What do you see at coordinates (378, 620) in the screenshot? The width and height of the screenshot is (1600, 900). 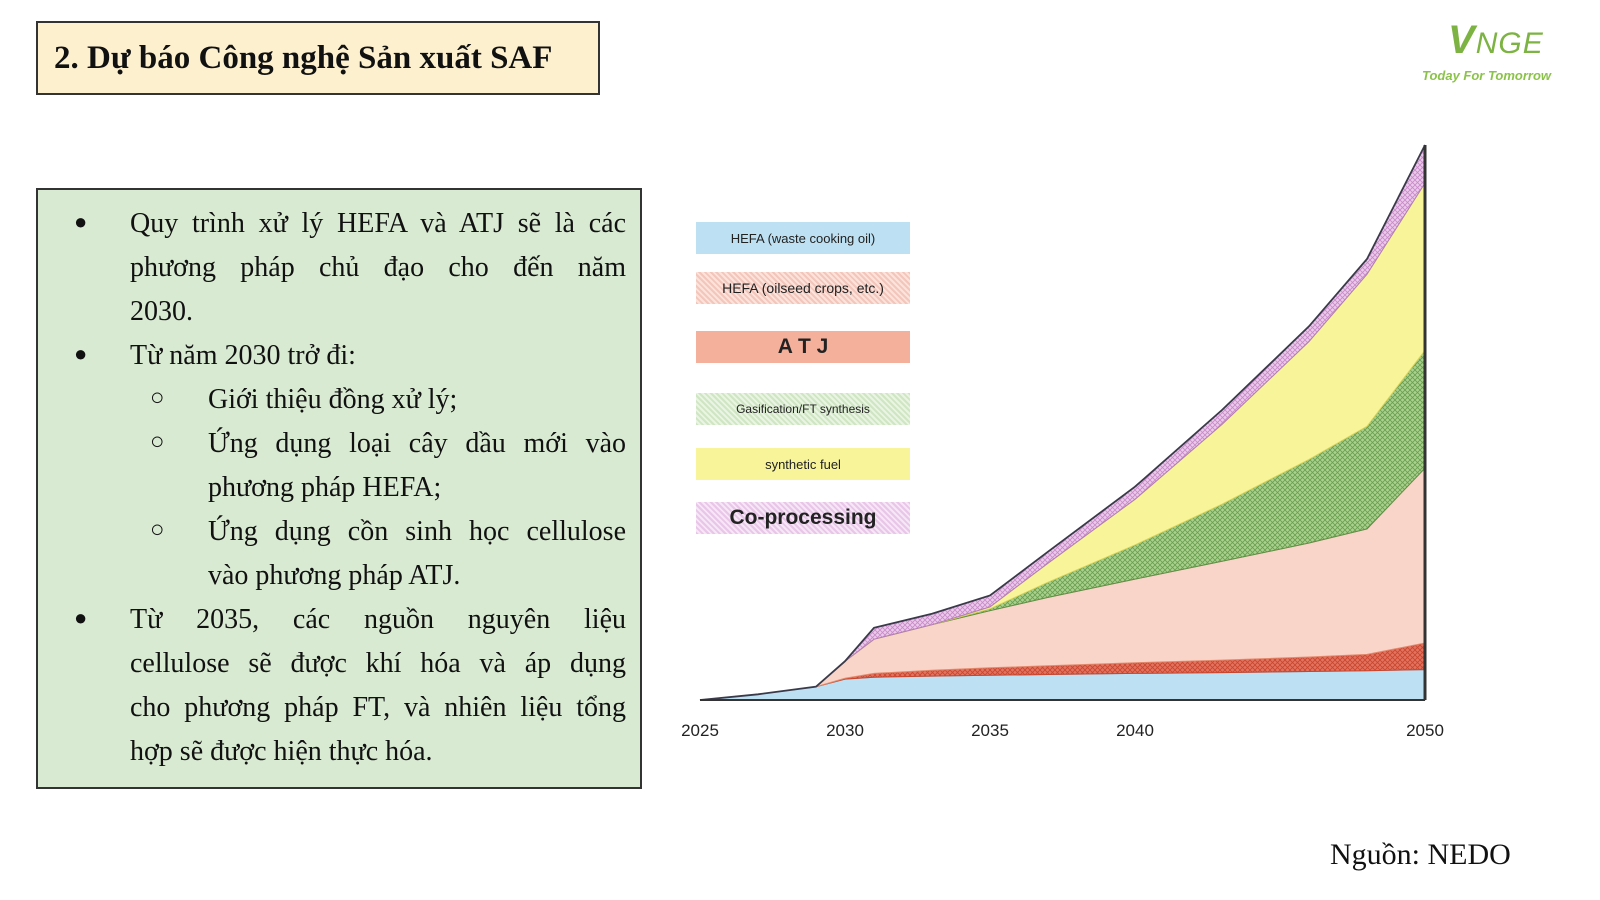 I see `bullet-line: Từ 2035, các nguồn nguyên liệu` at bounding box center [378, 620].